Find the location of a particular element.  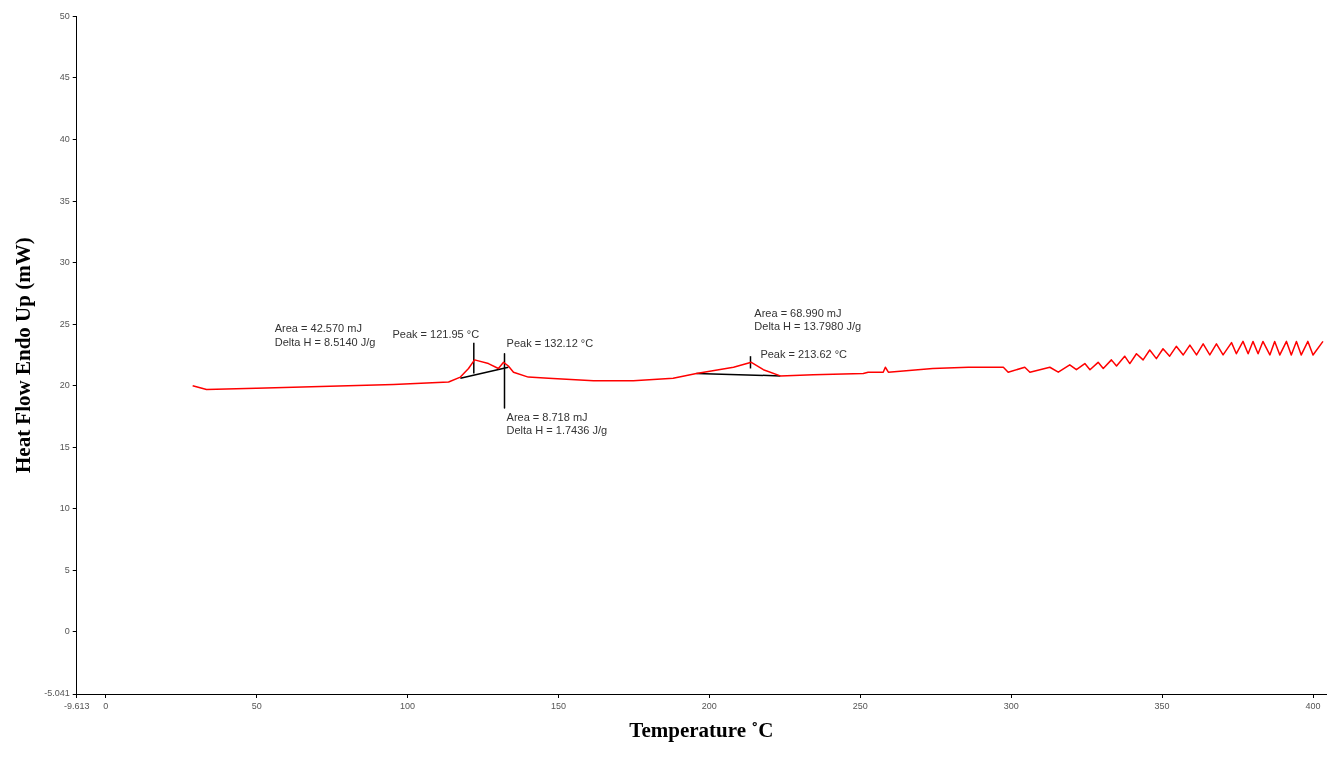

x-tick-label: 200 is located at coordinates (709, 705).